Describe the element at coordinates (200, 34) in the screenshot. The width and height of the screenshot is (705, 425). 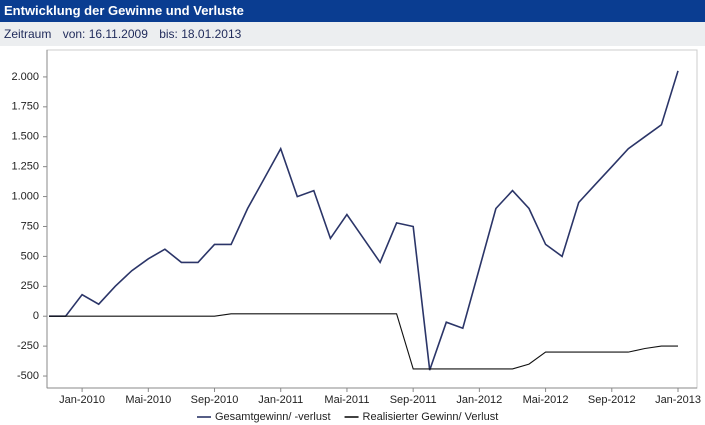
I see `period-to: bis: 18.01.2013` at that location.